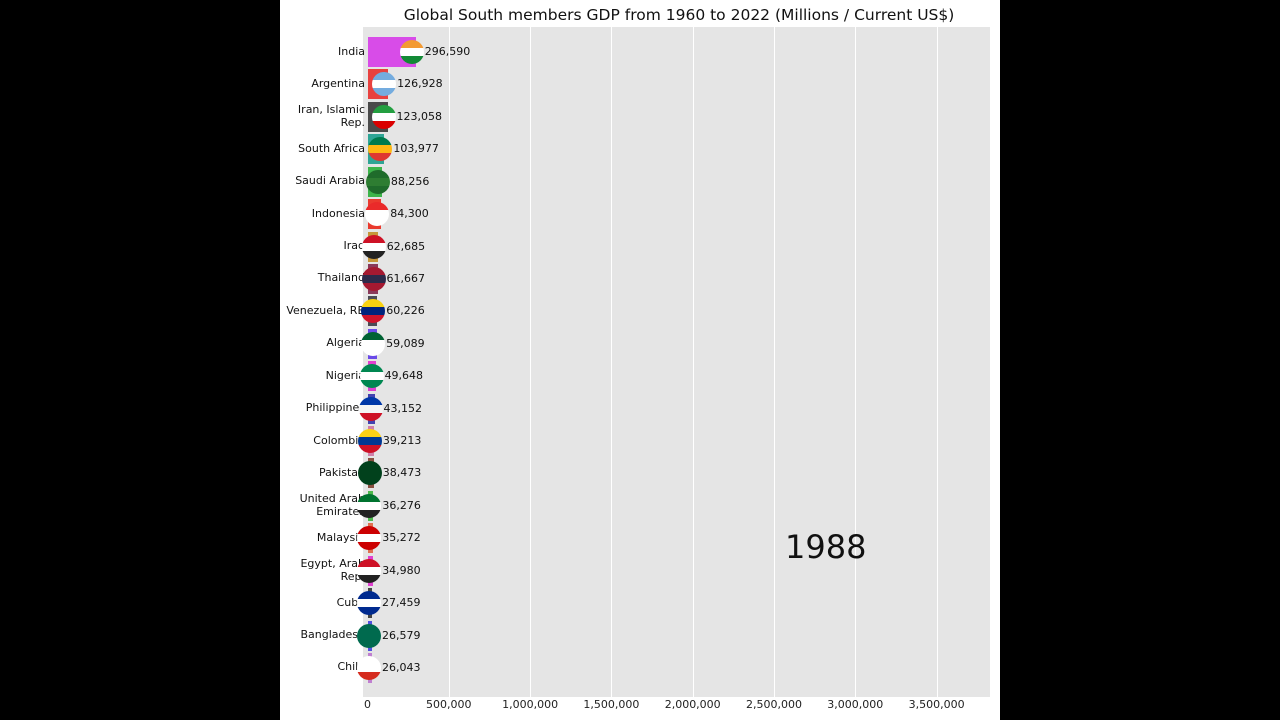 The width and height of the screenshot is (1280, 720). What do you see at coordinates (351, 51) in the screenshot?
I see `category-label: India` at bounding box center [351, 51].